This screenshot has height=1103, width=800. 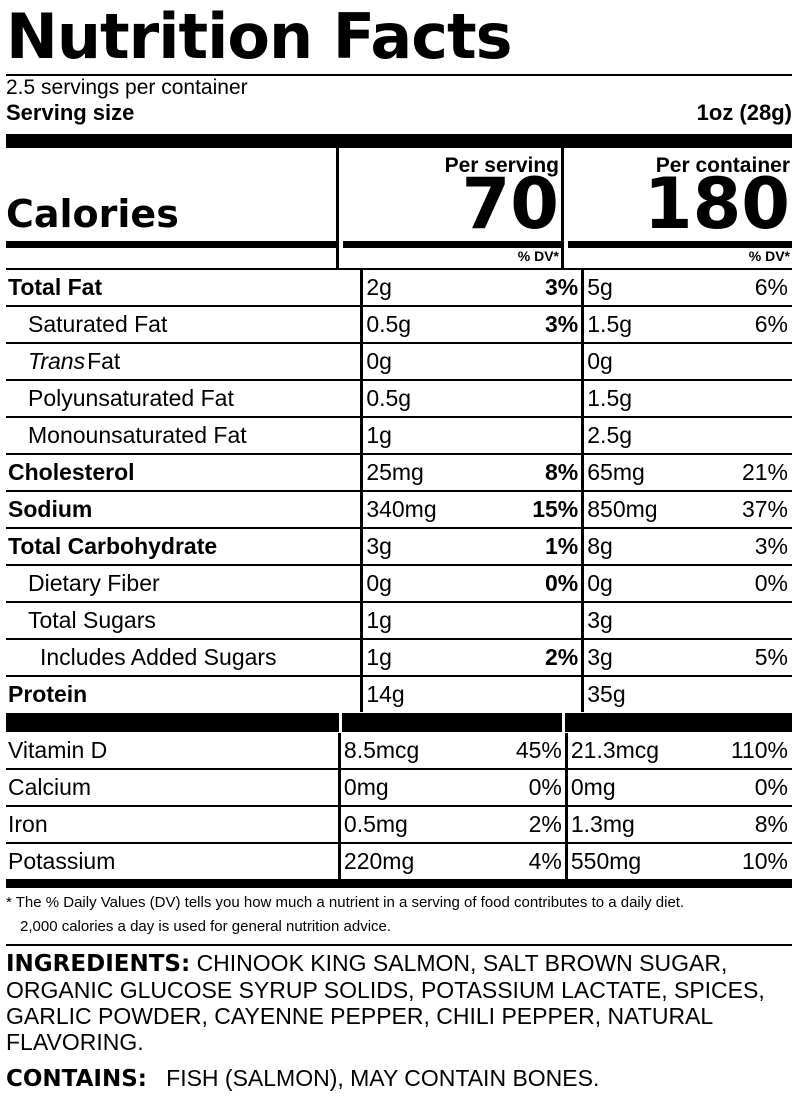 I want to click on serving-amount: 25mg, so click(x=440, y=473).